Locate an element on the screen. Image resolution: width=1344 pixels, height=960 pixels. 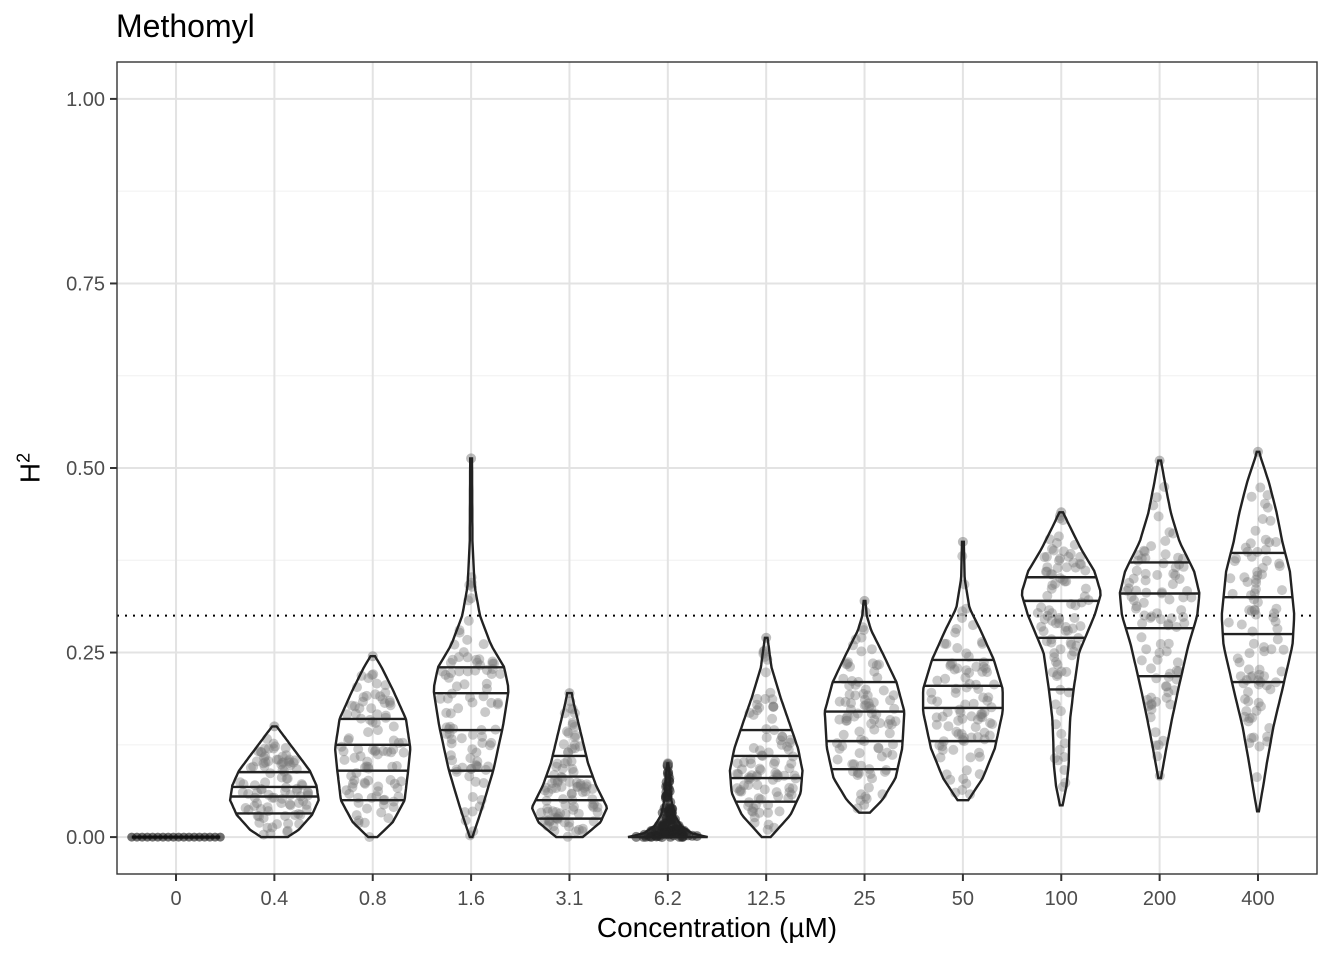
y-tick-label: 0.25 is located at coordinates (85, 654).